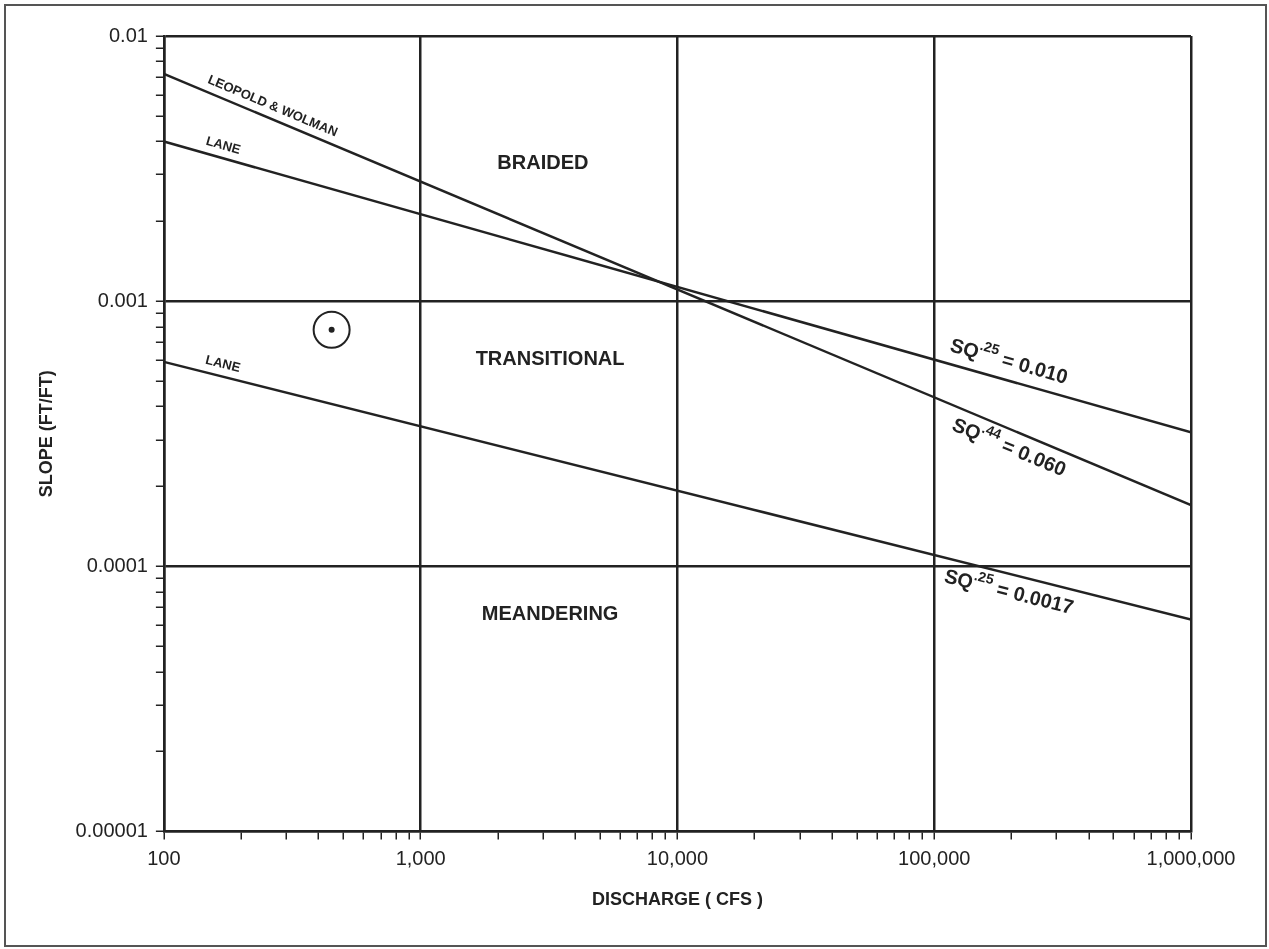  I want to click on y-axis-title: SLOPE (FT/FT), so click(45, 434).